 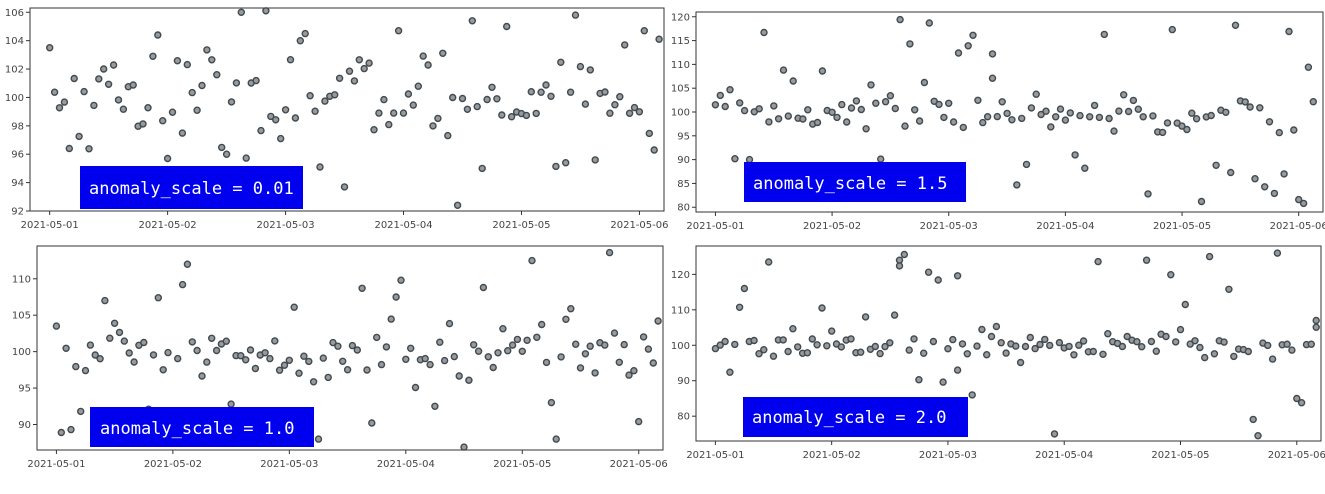 I want to click on annotation-label: anomaly_scale = 1.5, so click(x=850, y=184).